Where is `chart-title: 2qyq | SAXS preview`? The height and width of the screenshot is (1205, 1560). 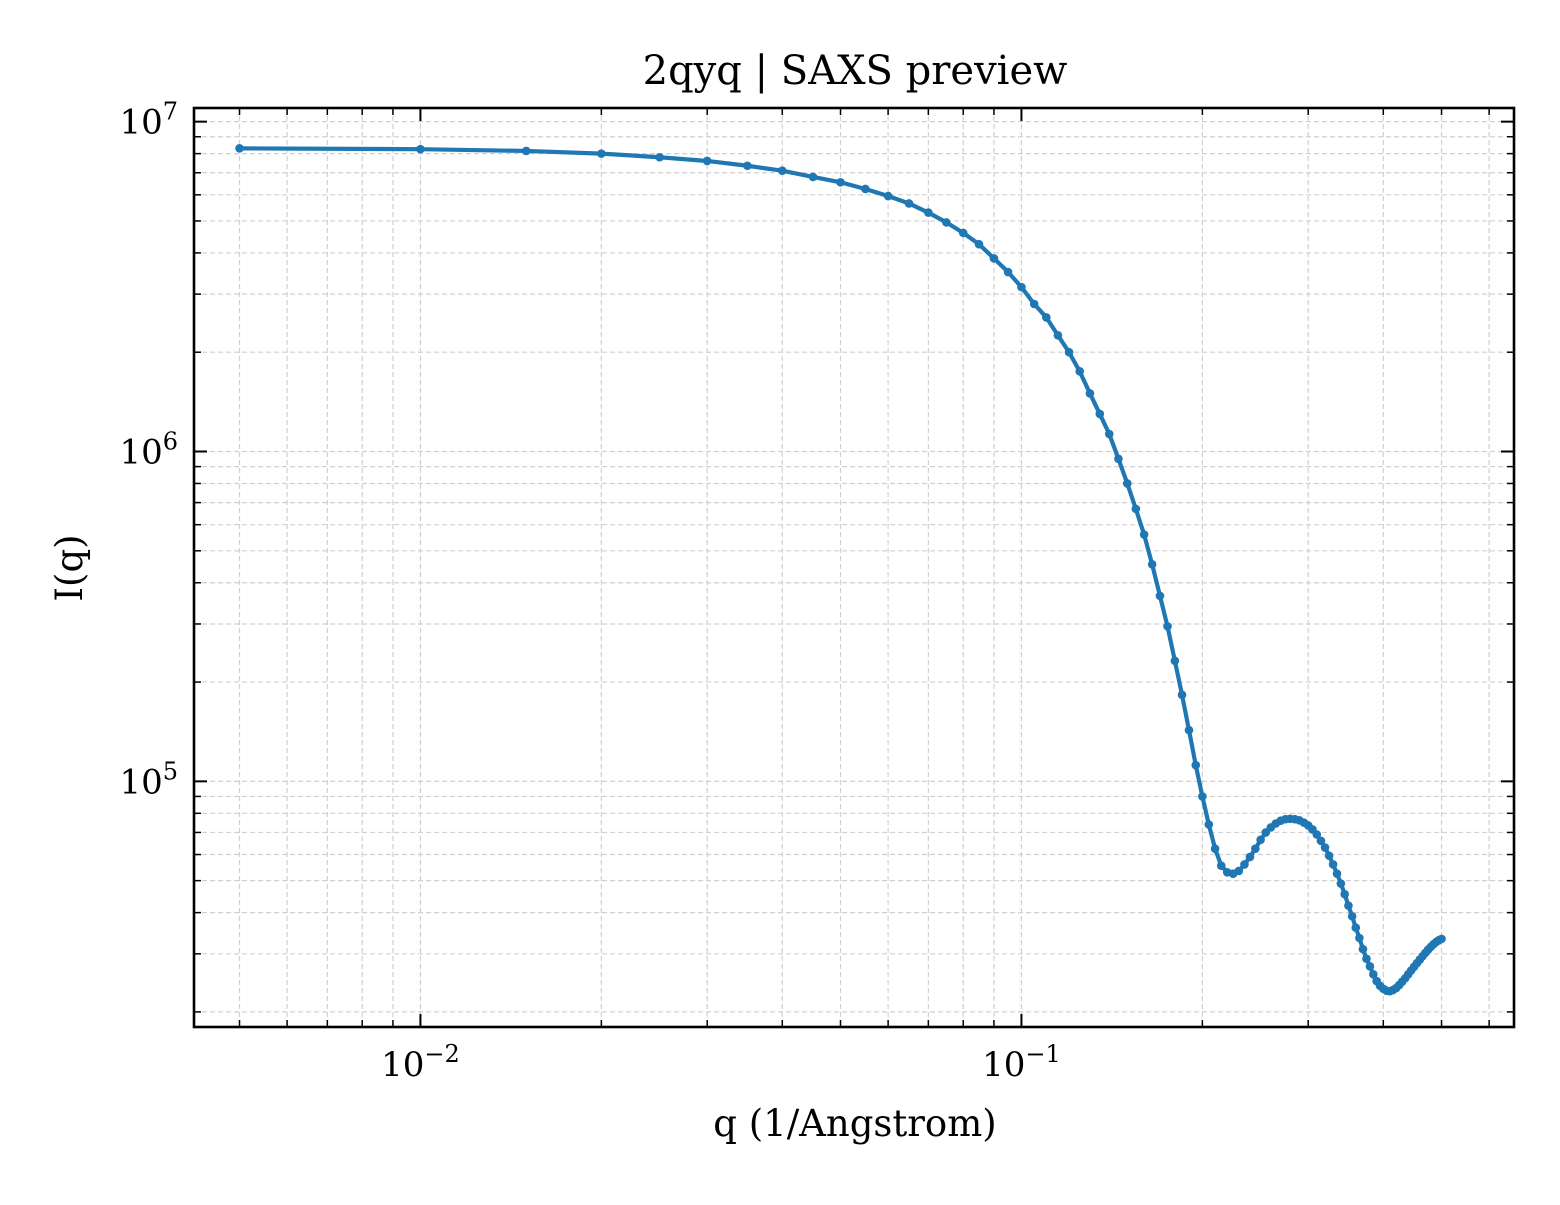
chart-title: 2qyq | SAXS preview is located at coordinates (855, 71).